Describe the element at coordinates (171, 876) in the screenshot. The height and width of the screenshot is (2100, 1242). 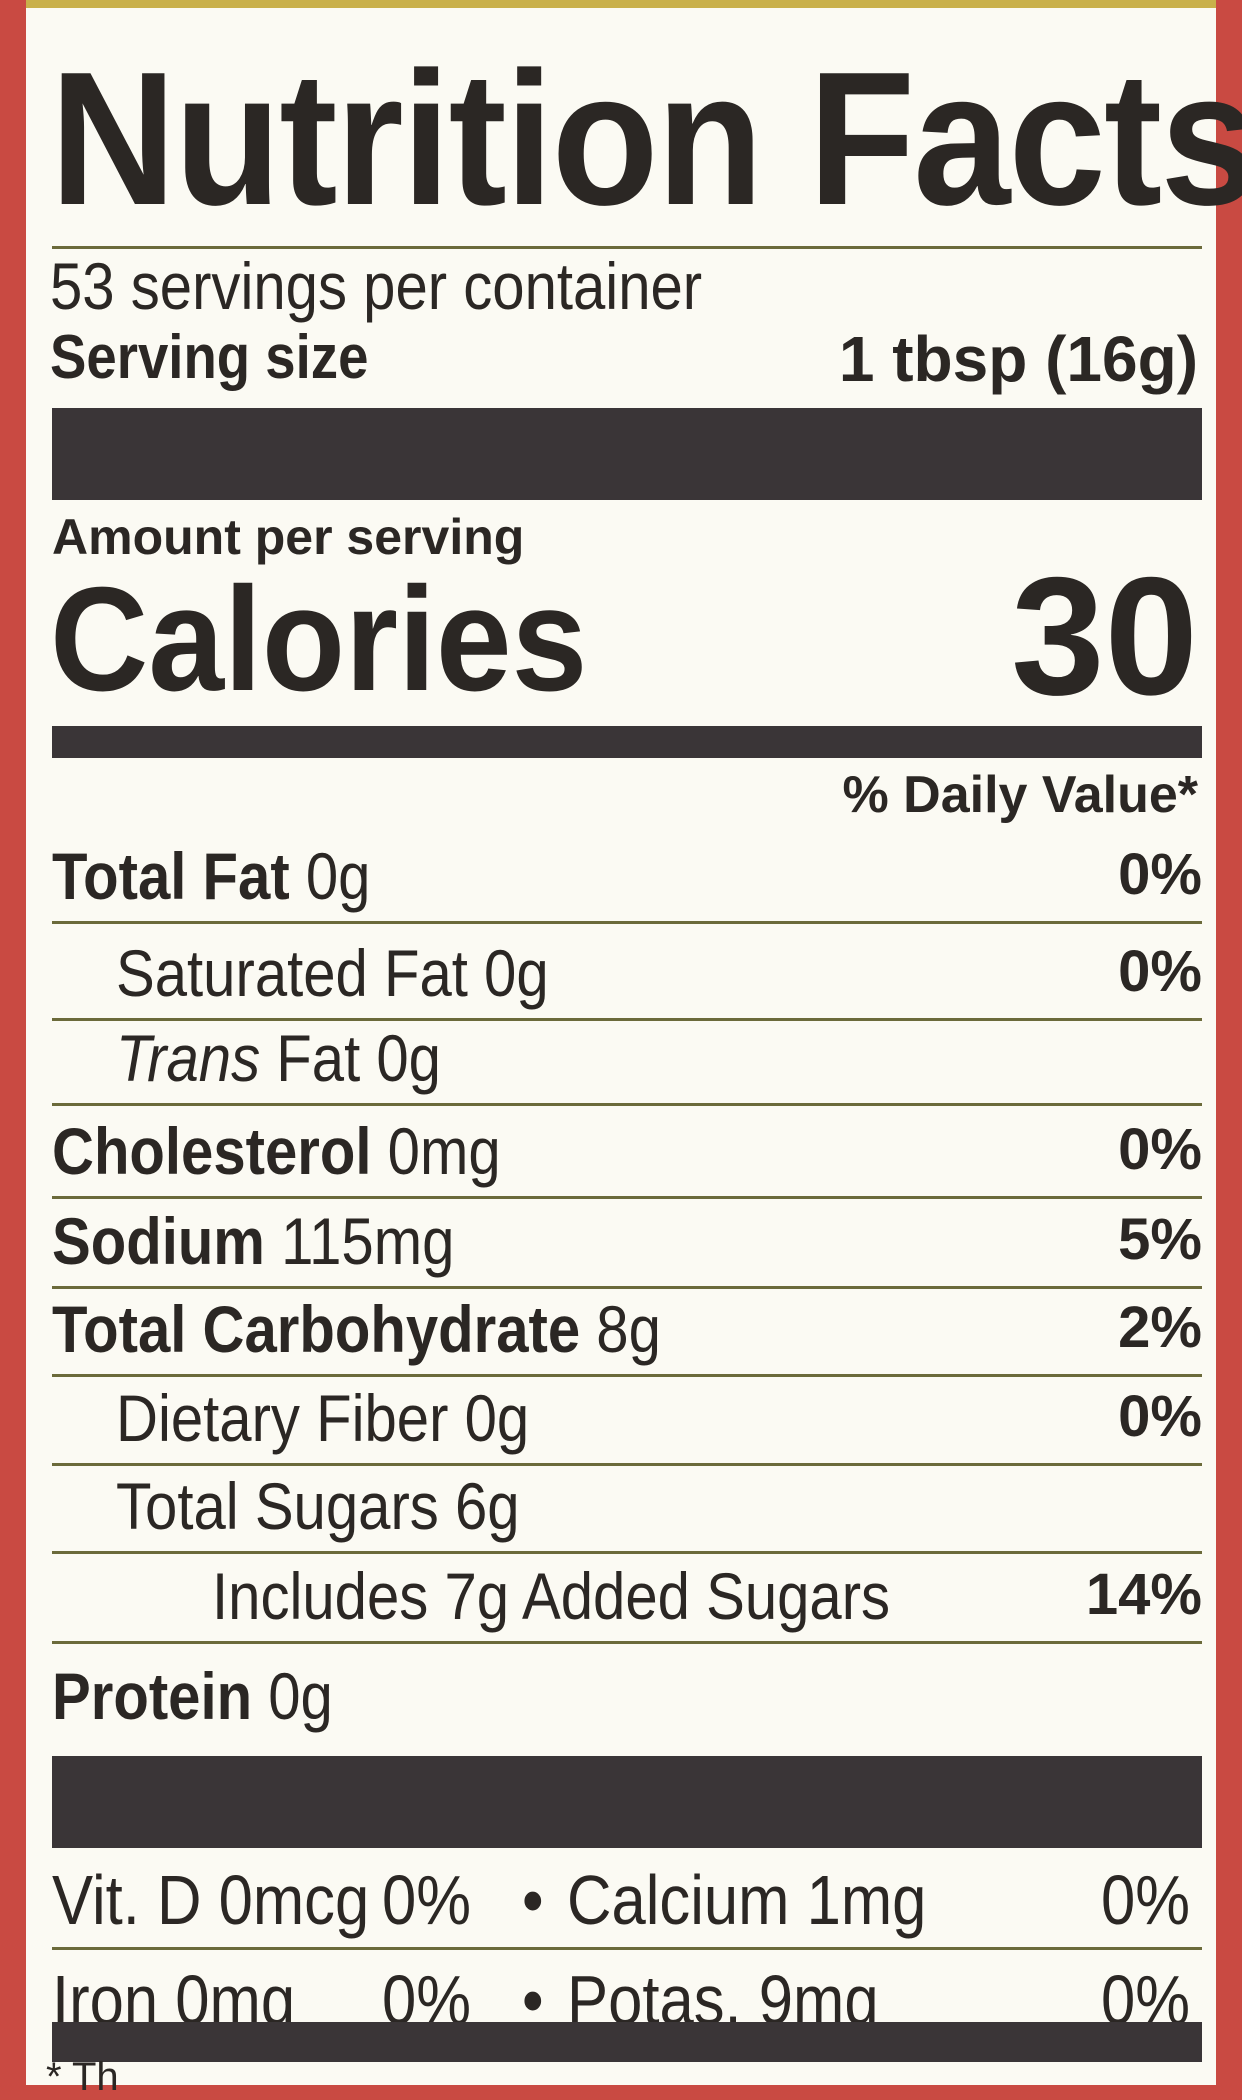
I see `nutrient-label: Total Fat` at that location.